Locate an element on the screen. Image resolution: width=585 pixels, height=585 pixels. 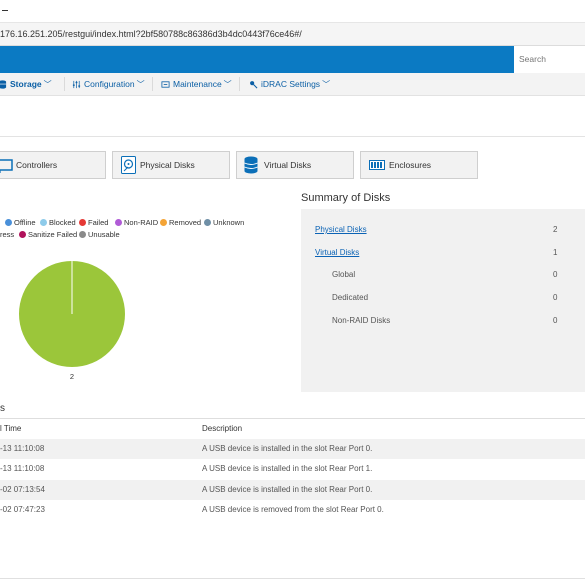
legend-item-failed: Failed is located at coordinates (93, 222).